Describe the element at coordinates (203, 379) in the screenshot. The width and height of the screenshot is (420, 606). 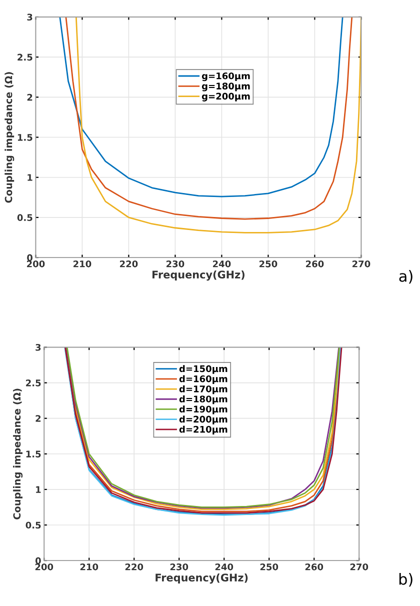
I see `legend-label: d=160μm` at that location.